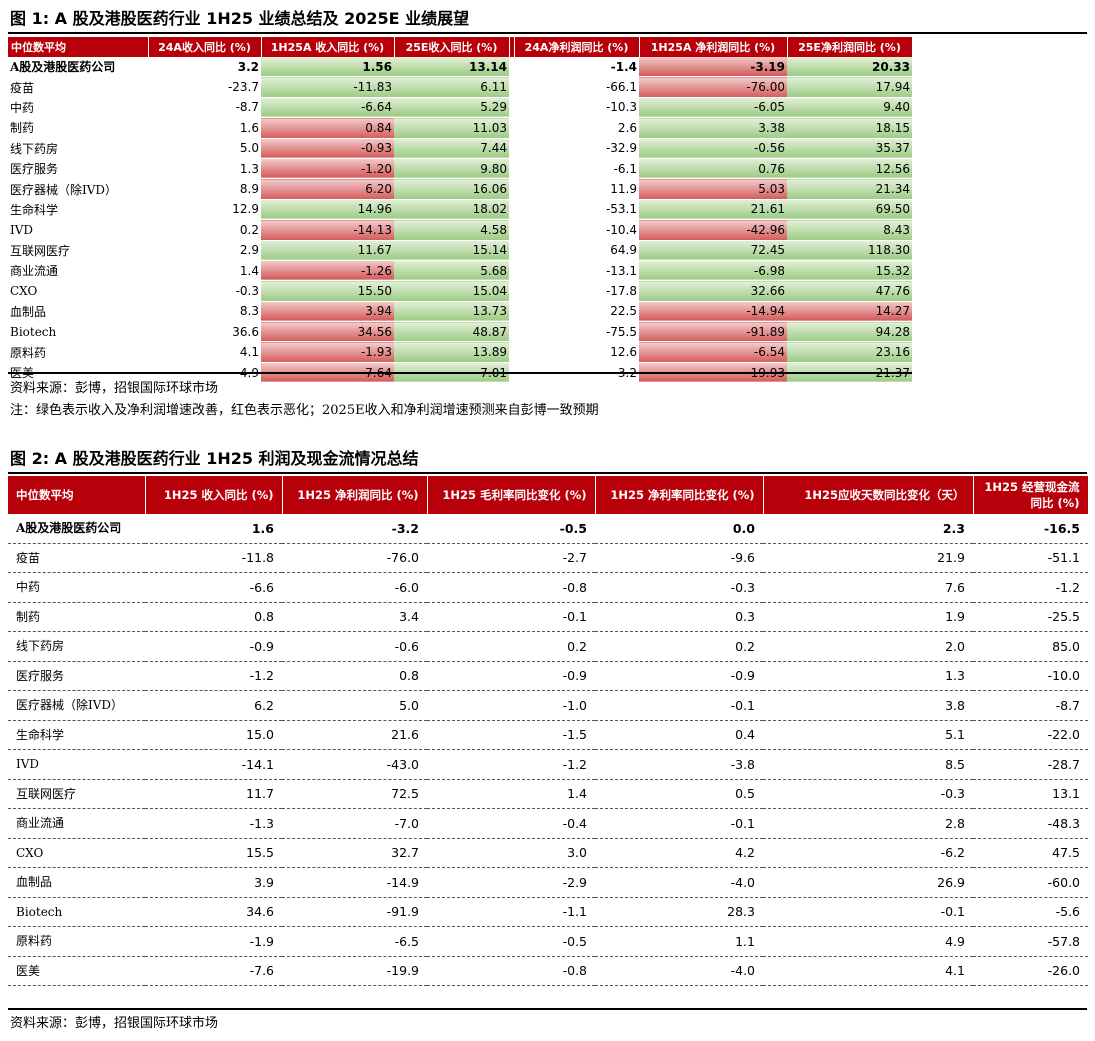 The image size is (1095, 1041). Describe the element at coordinates (511, 823) in the screenshot. I see `value-cell: -0.4` at that location.